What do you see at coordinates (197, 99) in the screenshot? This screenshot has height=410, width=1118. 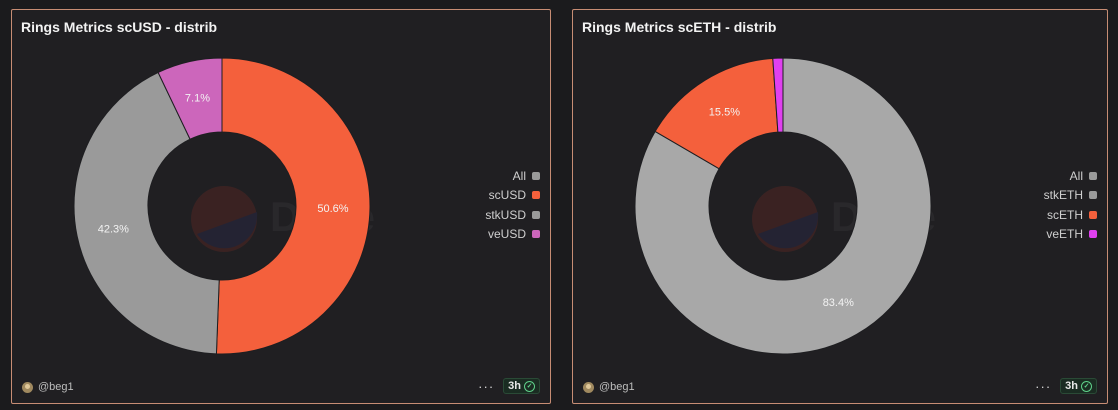 I see `slice-label: 7.1%` at bounding box center [197, 99].